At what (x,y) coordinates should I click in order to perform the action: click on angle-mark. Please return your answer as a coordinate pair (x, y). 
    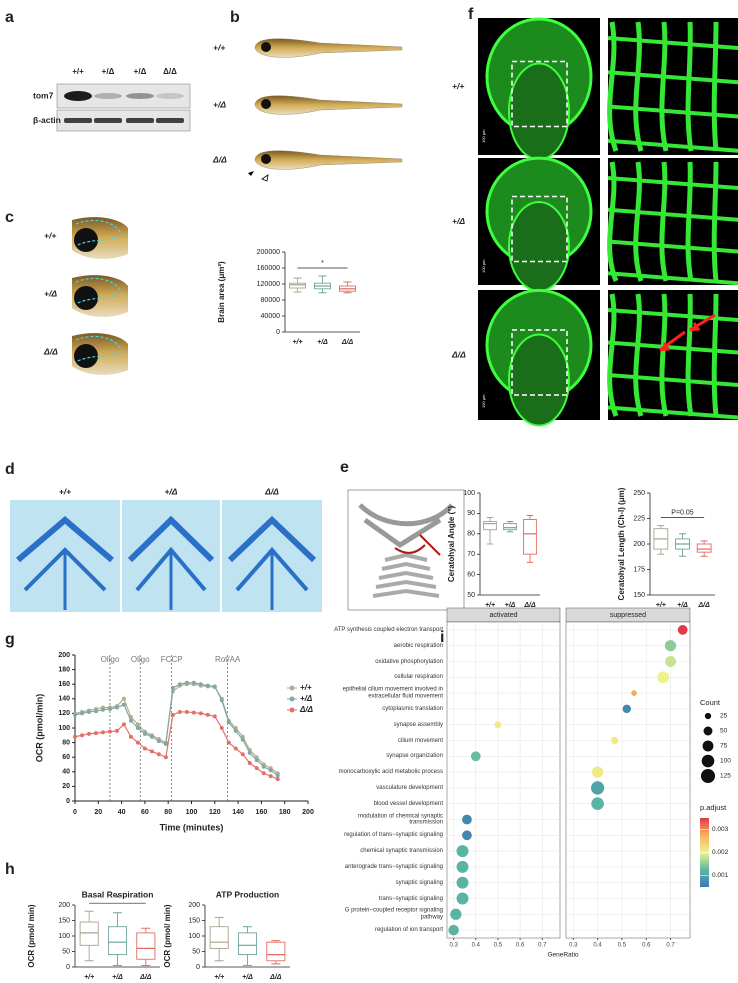
    Looking at the image, I should click on (417, 545).